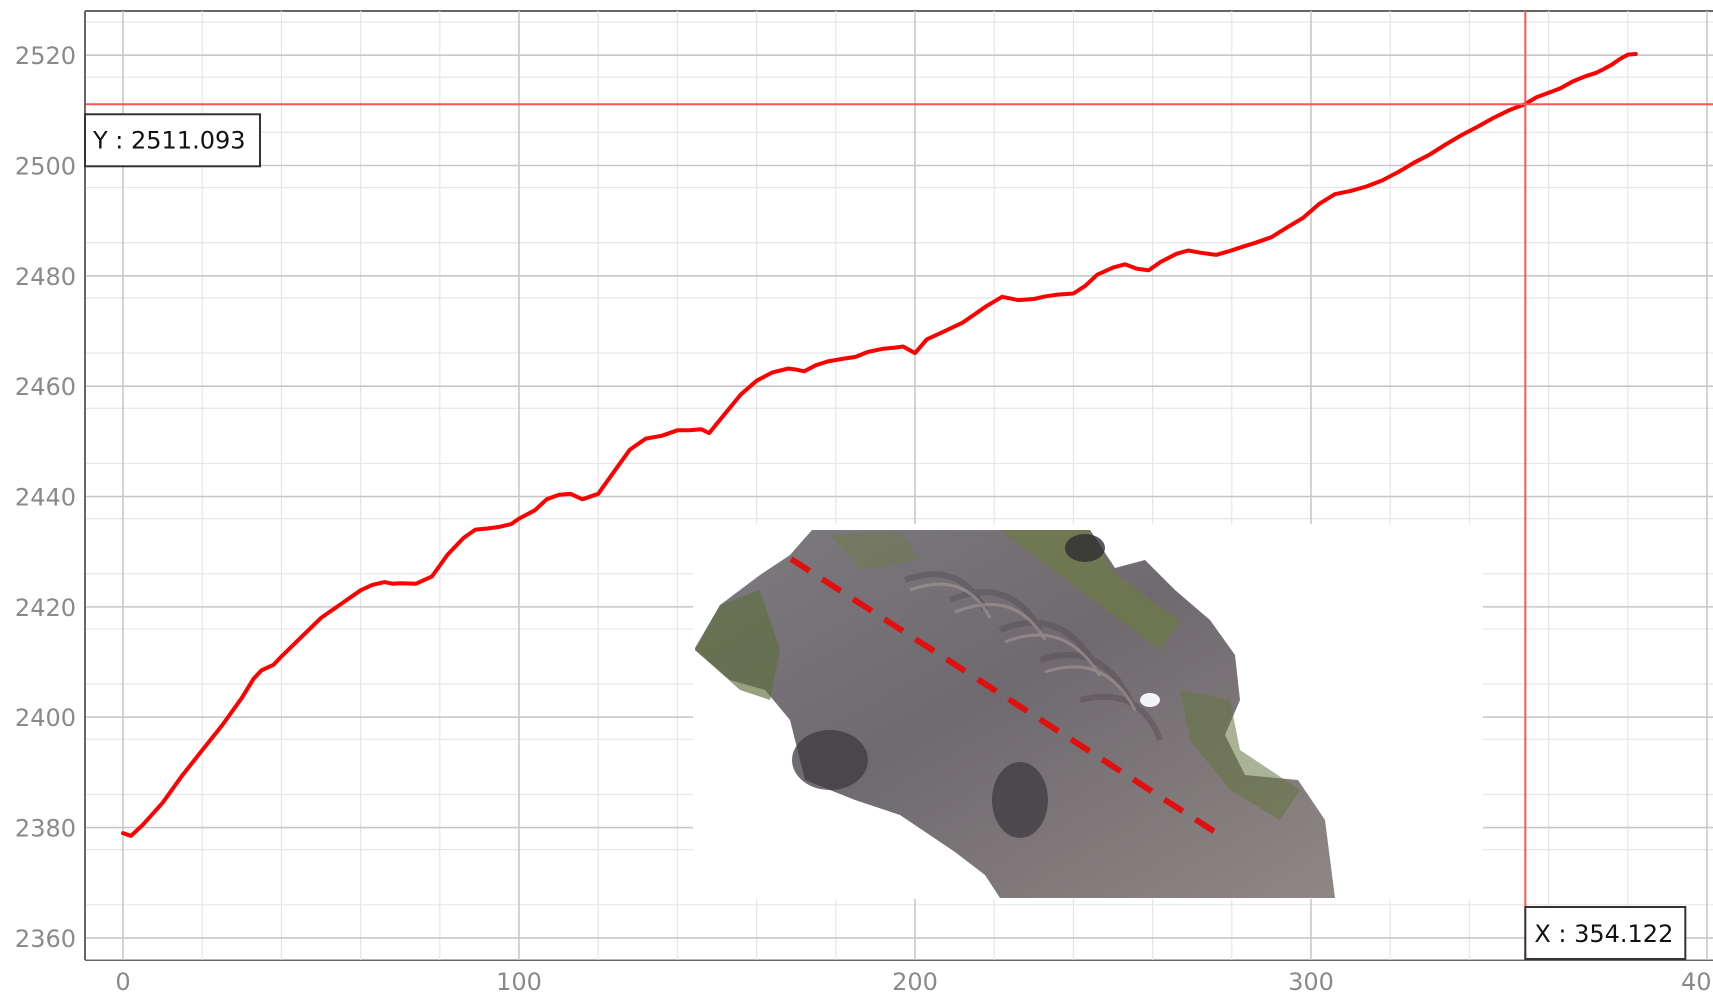 Image resolution: width=1713 pixels, height=992 pixels. I want to click on crosshair-x-value: X : 354.122, so click(1603, 934).